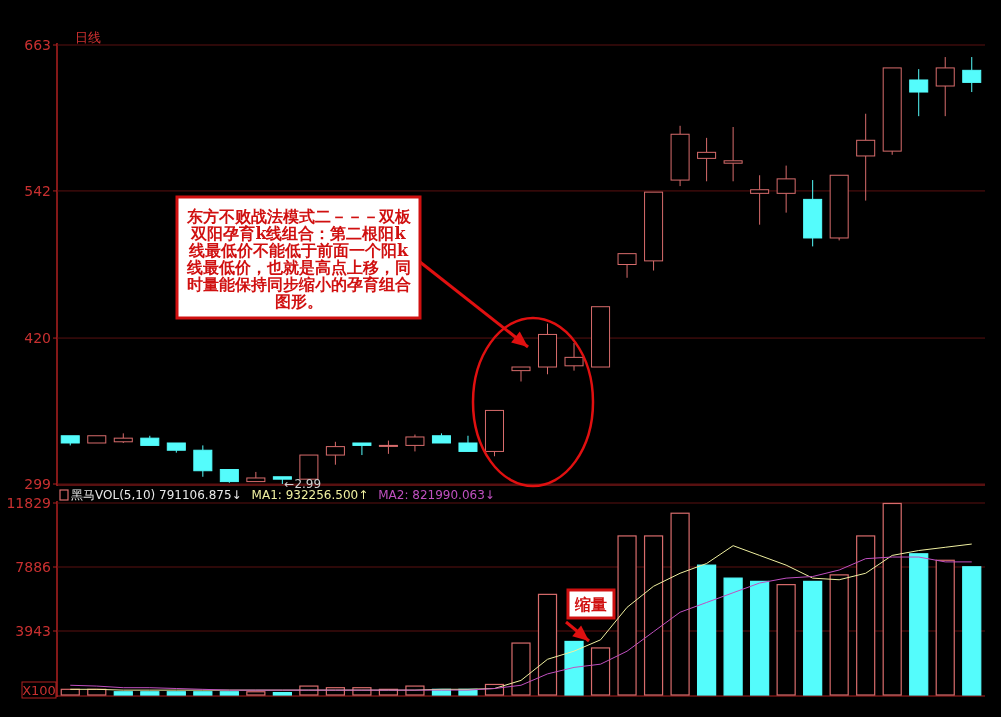  I want to click on chart-title: 日线, so click(88, 37).